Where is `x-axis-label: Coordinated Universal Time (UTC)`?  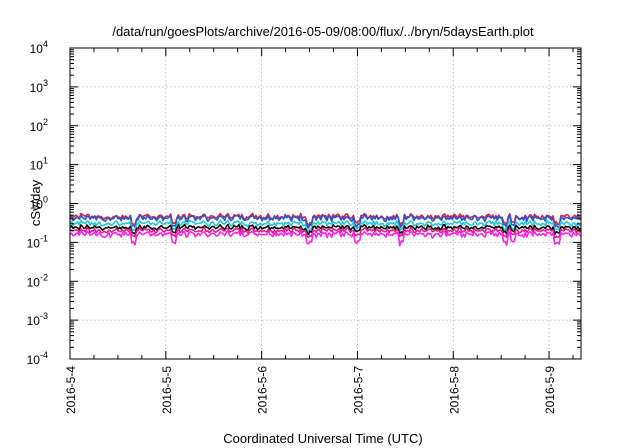
x-axis-label: Coordinated Universal Time (UTC) is located at coordinates (322, 438).